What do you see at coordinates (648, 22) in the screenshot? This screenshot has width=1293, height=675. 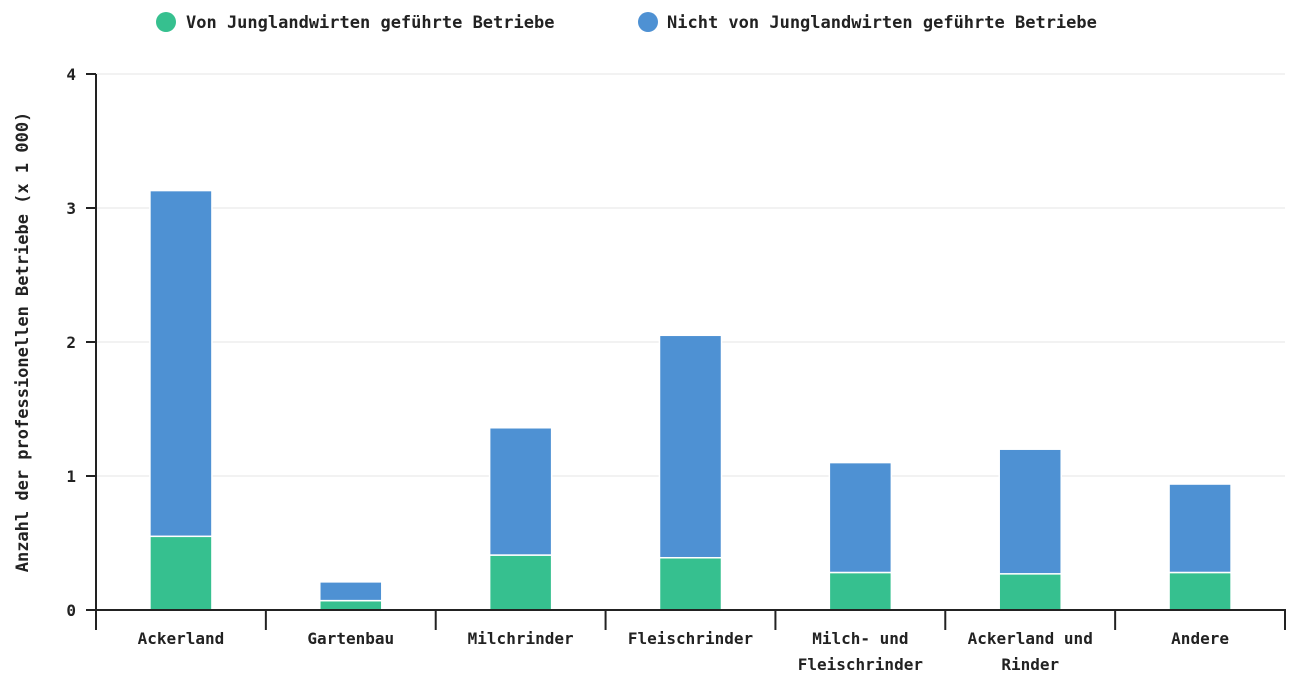 I see `legend-marker-non-young-farmers` at bounding box center [648, 22].